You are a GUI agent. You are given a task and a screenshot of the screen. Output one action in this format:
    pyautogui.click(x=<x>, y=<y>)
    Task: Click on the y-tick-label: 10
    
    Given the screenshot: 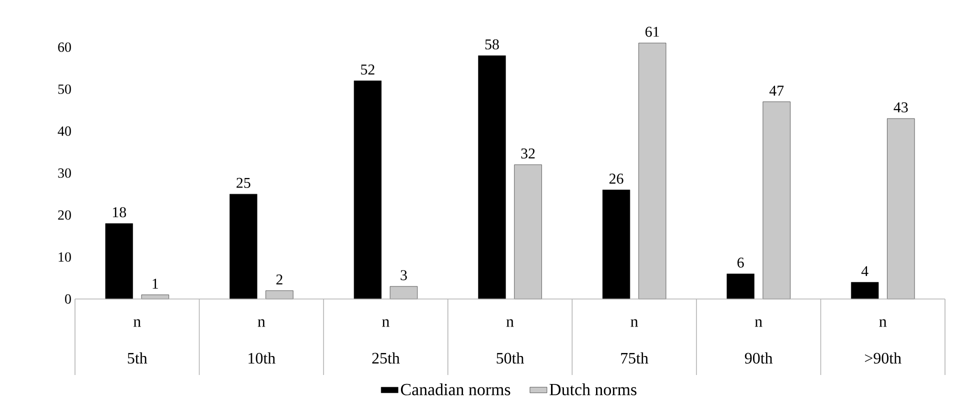 What is the action you would take?
    pyautogui.click(x=64, y=257)
    